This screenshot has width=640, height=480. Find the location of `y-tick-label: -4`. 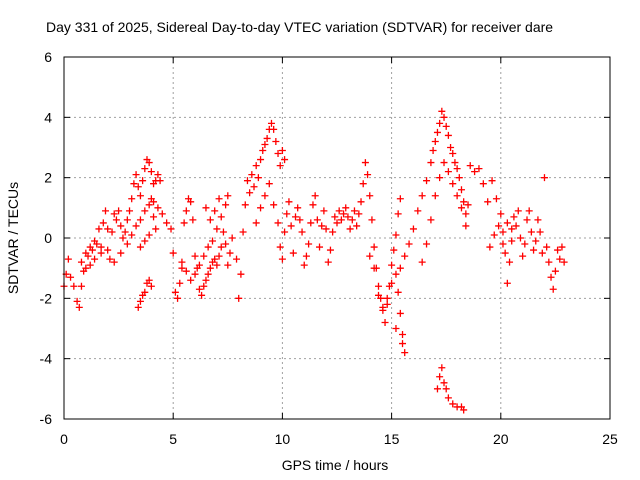

y-tick-label: -4 is located at coordinates (46, 359).